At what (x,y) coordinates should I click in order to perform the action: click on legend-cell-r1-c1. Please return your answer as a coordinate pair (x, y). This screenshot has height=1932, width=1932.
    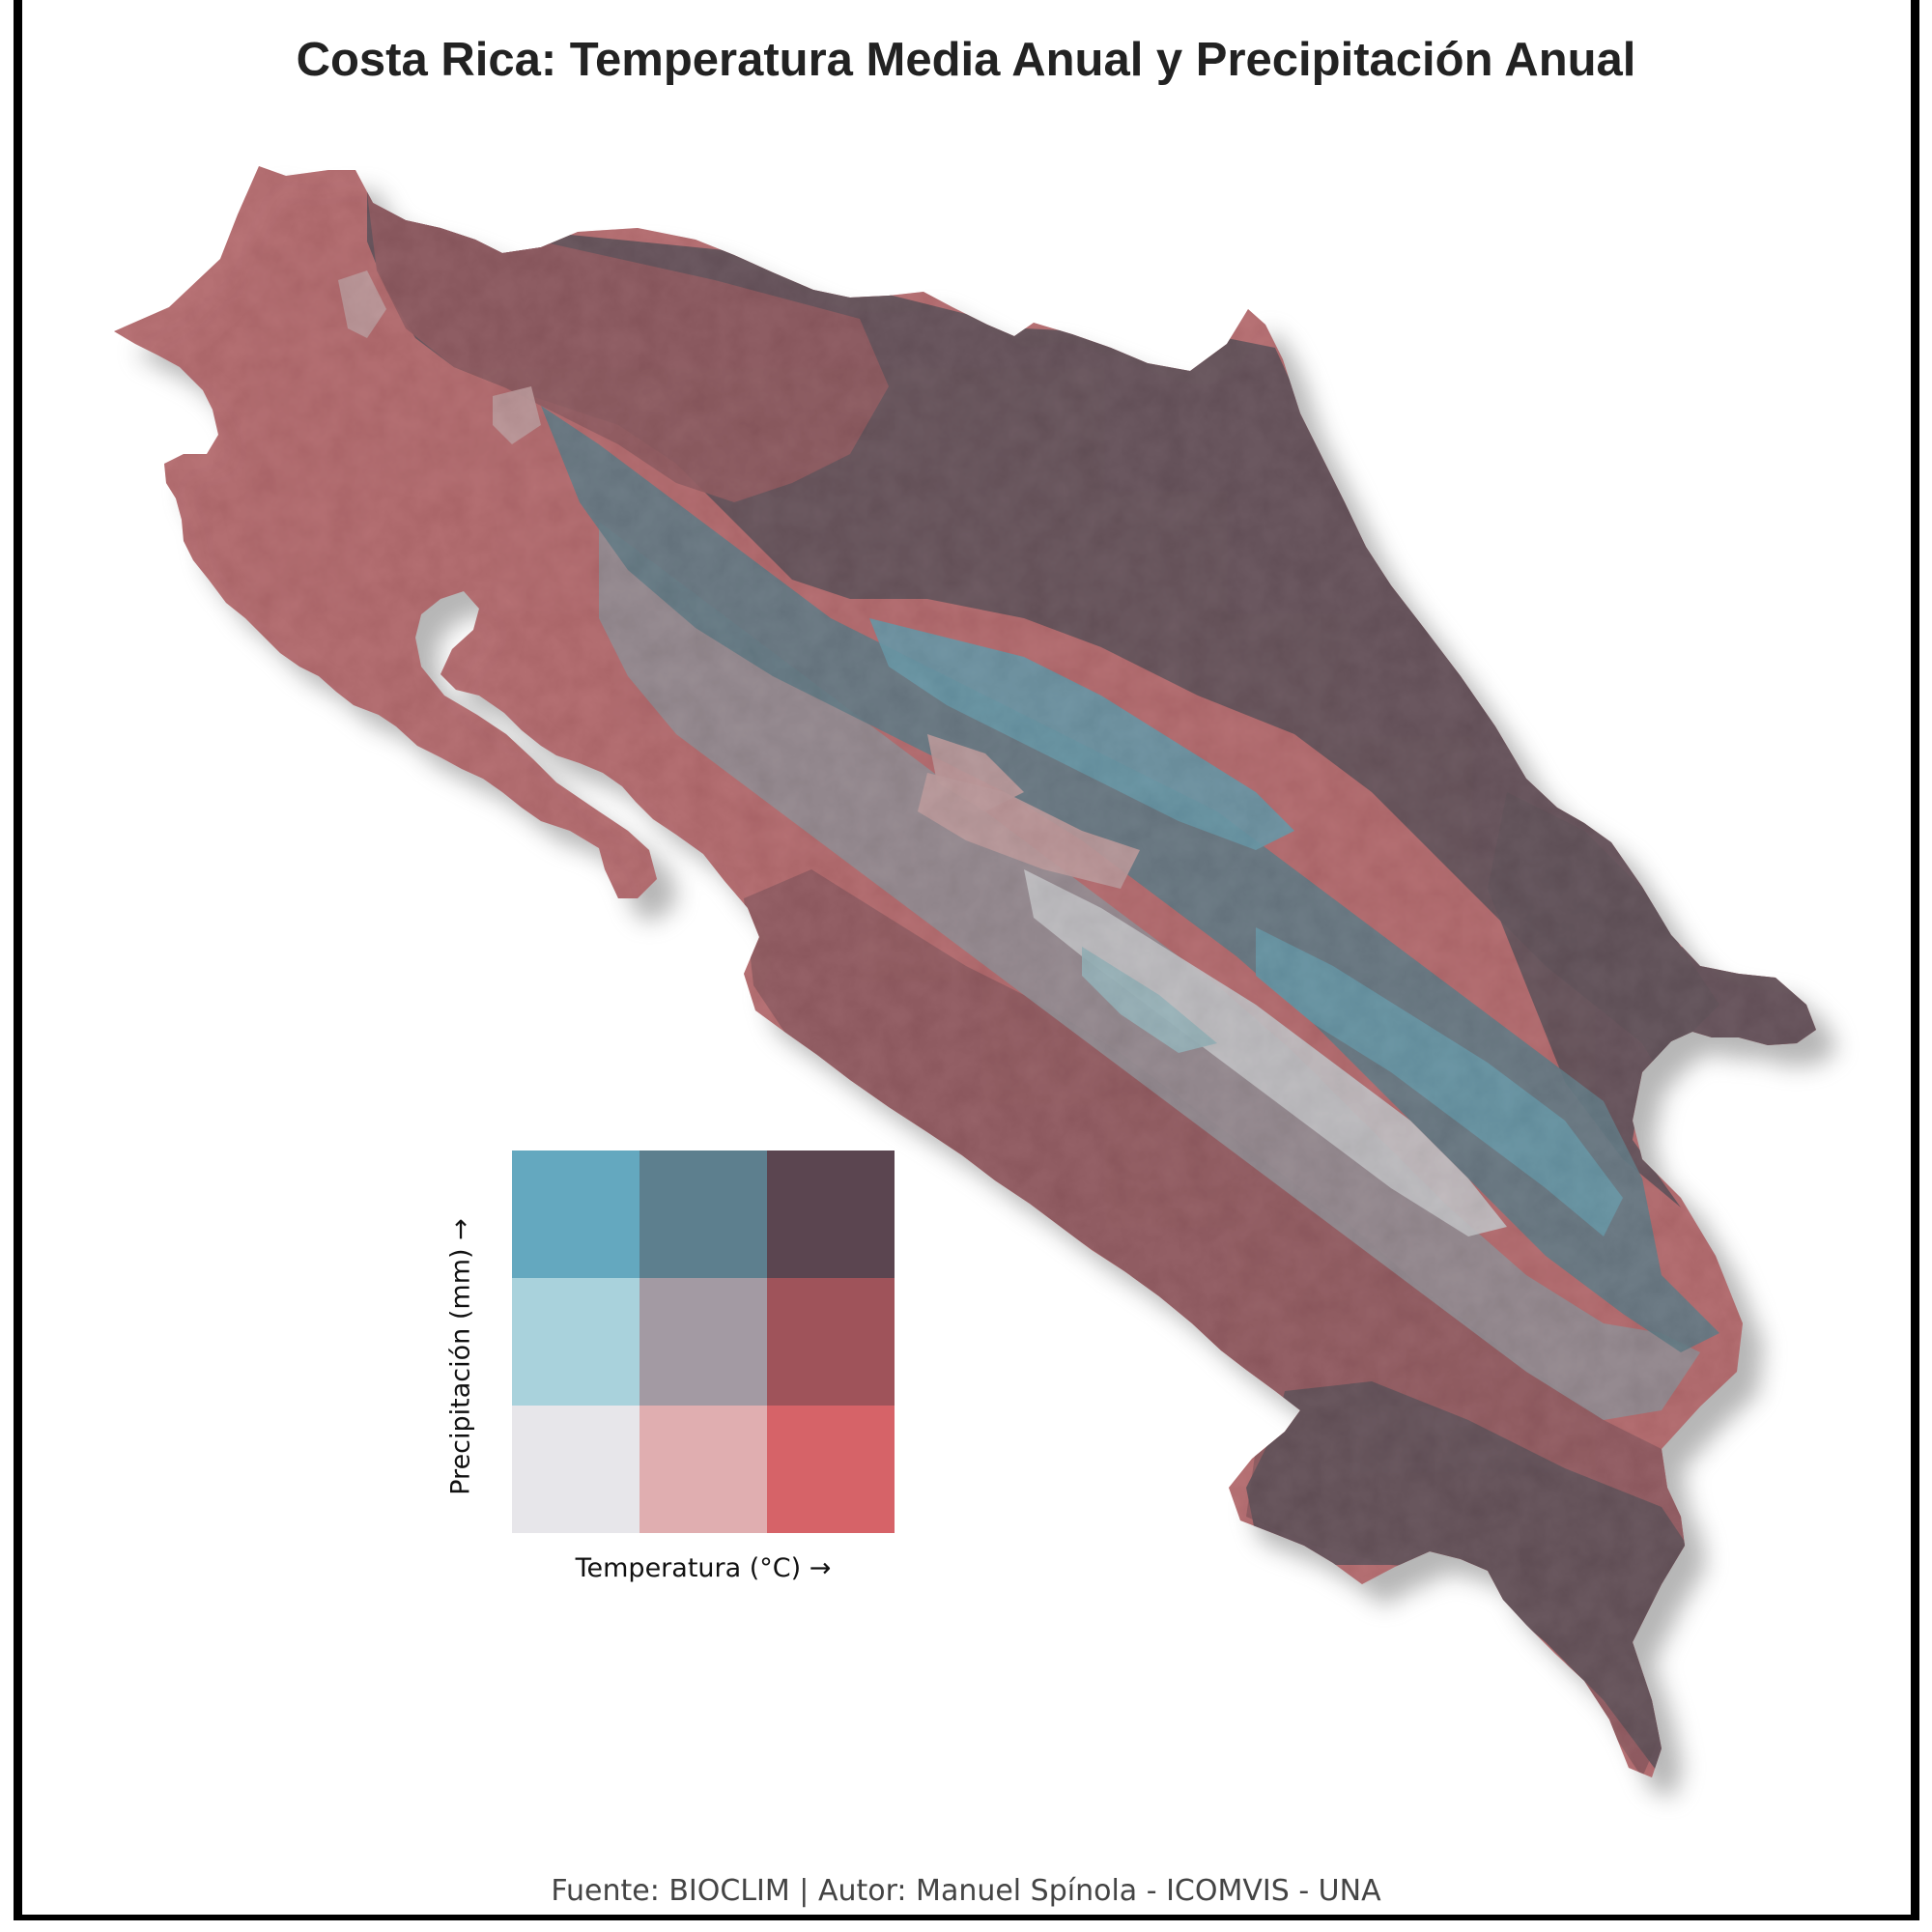
    Looking at the image, I should click on (703, 1342).